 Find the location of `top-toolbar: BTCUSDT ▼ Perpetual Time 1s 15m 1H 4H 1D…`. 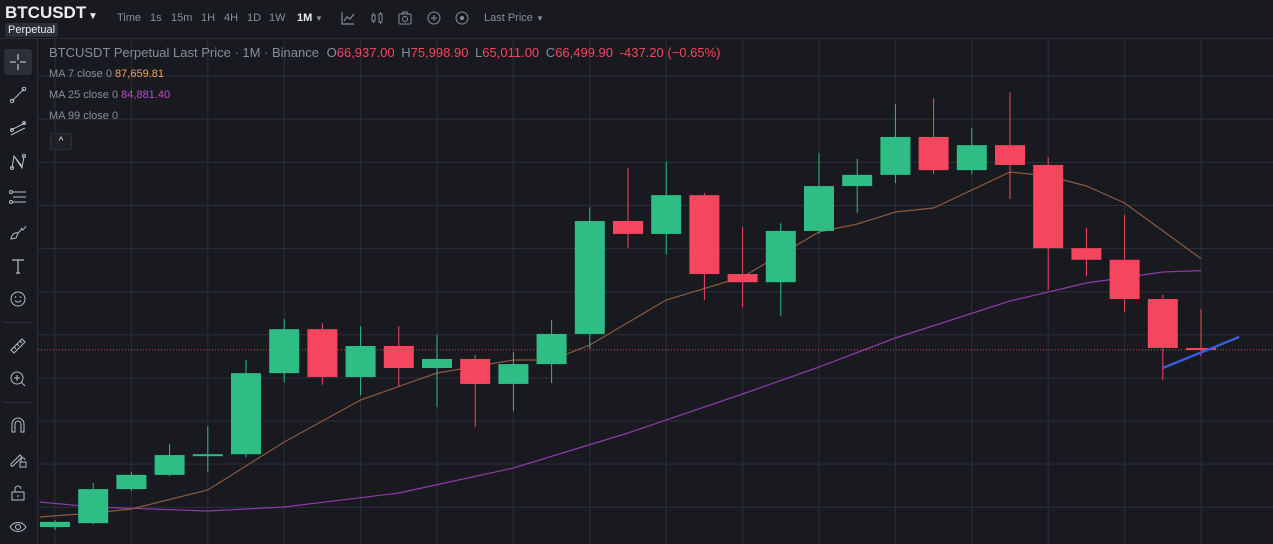

top-toolbar: BTCUSDT ▼ Perpetual Time 1s 15m 1H 4H 1D… is located at coordinates (636, 19).